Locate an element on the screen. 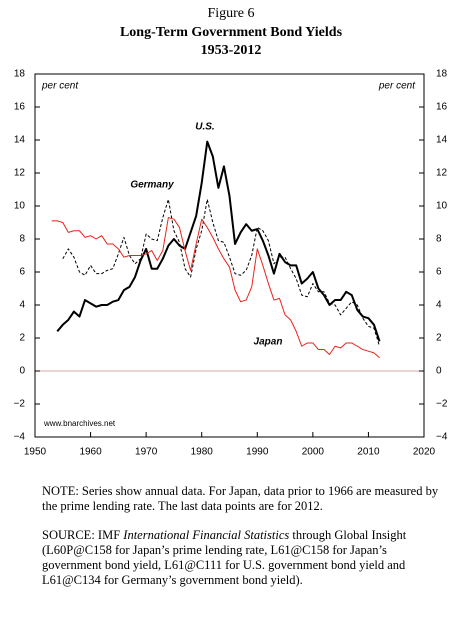 The image size is (462, 621). y2-tick-label: 16 is located at coordinates (442, 107).